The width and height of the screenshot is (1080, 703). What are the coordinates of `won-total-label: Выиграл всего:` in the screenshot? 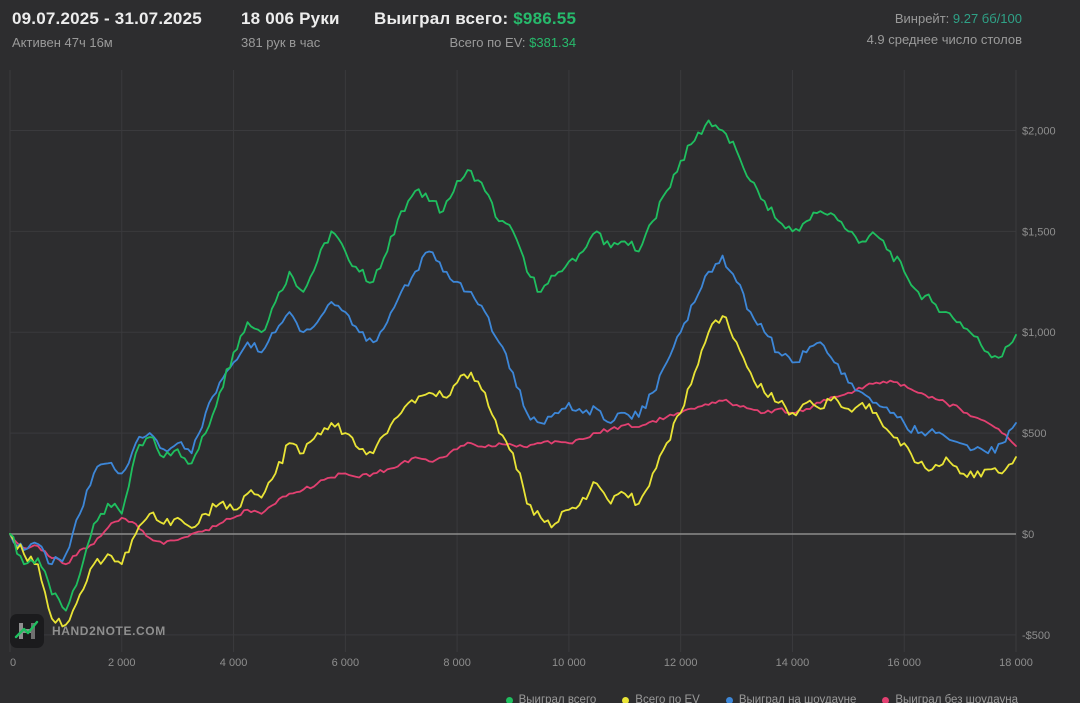 It's located at (441, 18).